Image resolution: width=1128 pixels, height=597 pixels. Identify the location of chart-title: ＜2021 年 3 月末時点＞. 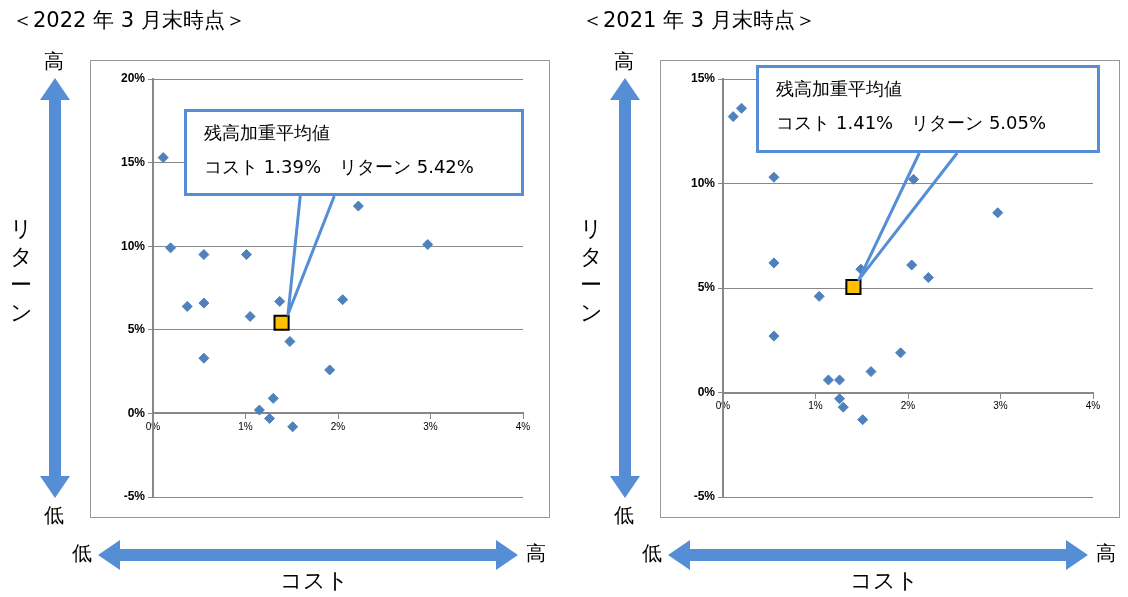
(699, 20).